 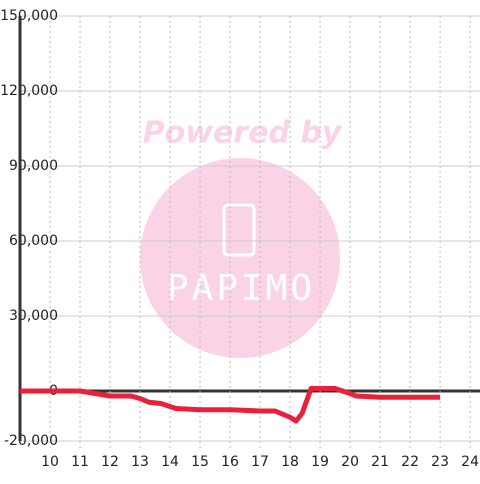 I want to click on x-tick-label: 19, so click(x=320, y=462).